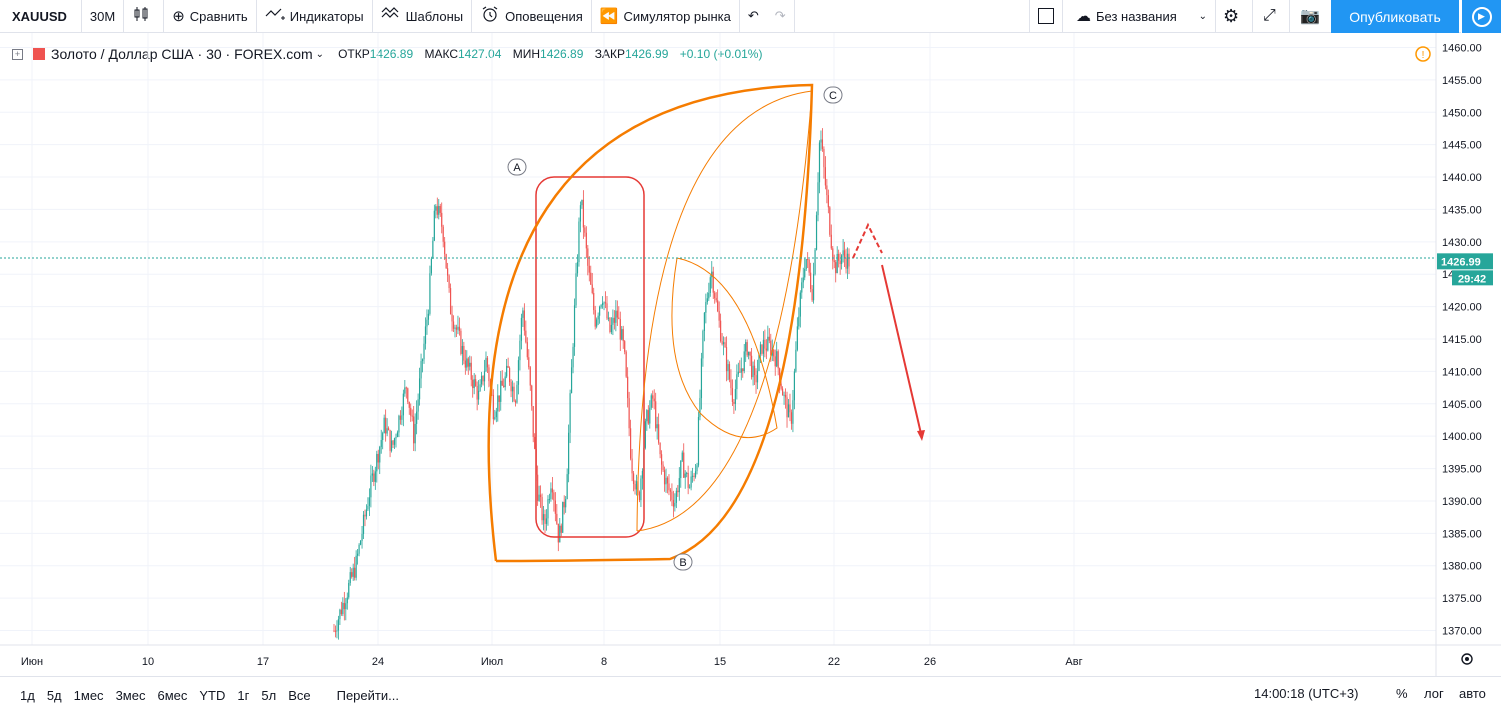 The height and width of the screenshot is (713, 1501). I want to click on range-5y: 5л, so click(269, 695).